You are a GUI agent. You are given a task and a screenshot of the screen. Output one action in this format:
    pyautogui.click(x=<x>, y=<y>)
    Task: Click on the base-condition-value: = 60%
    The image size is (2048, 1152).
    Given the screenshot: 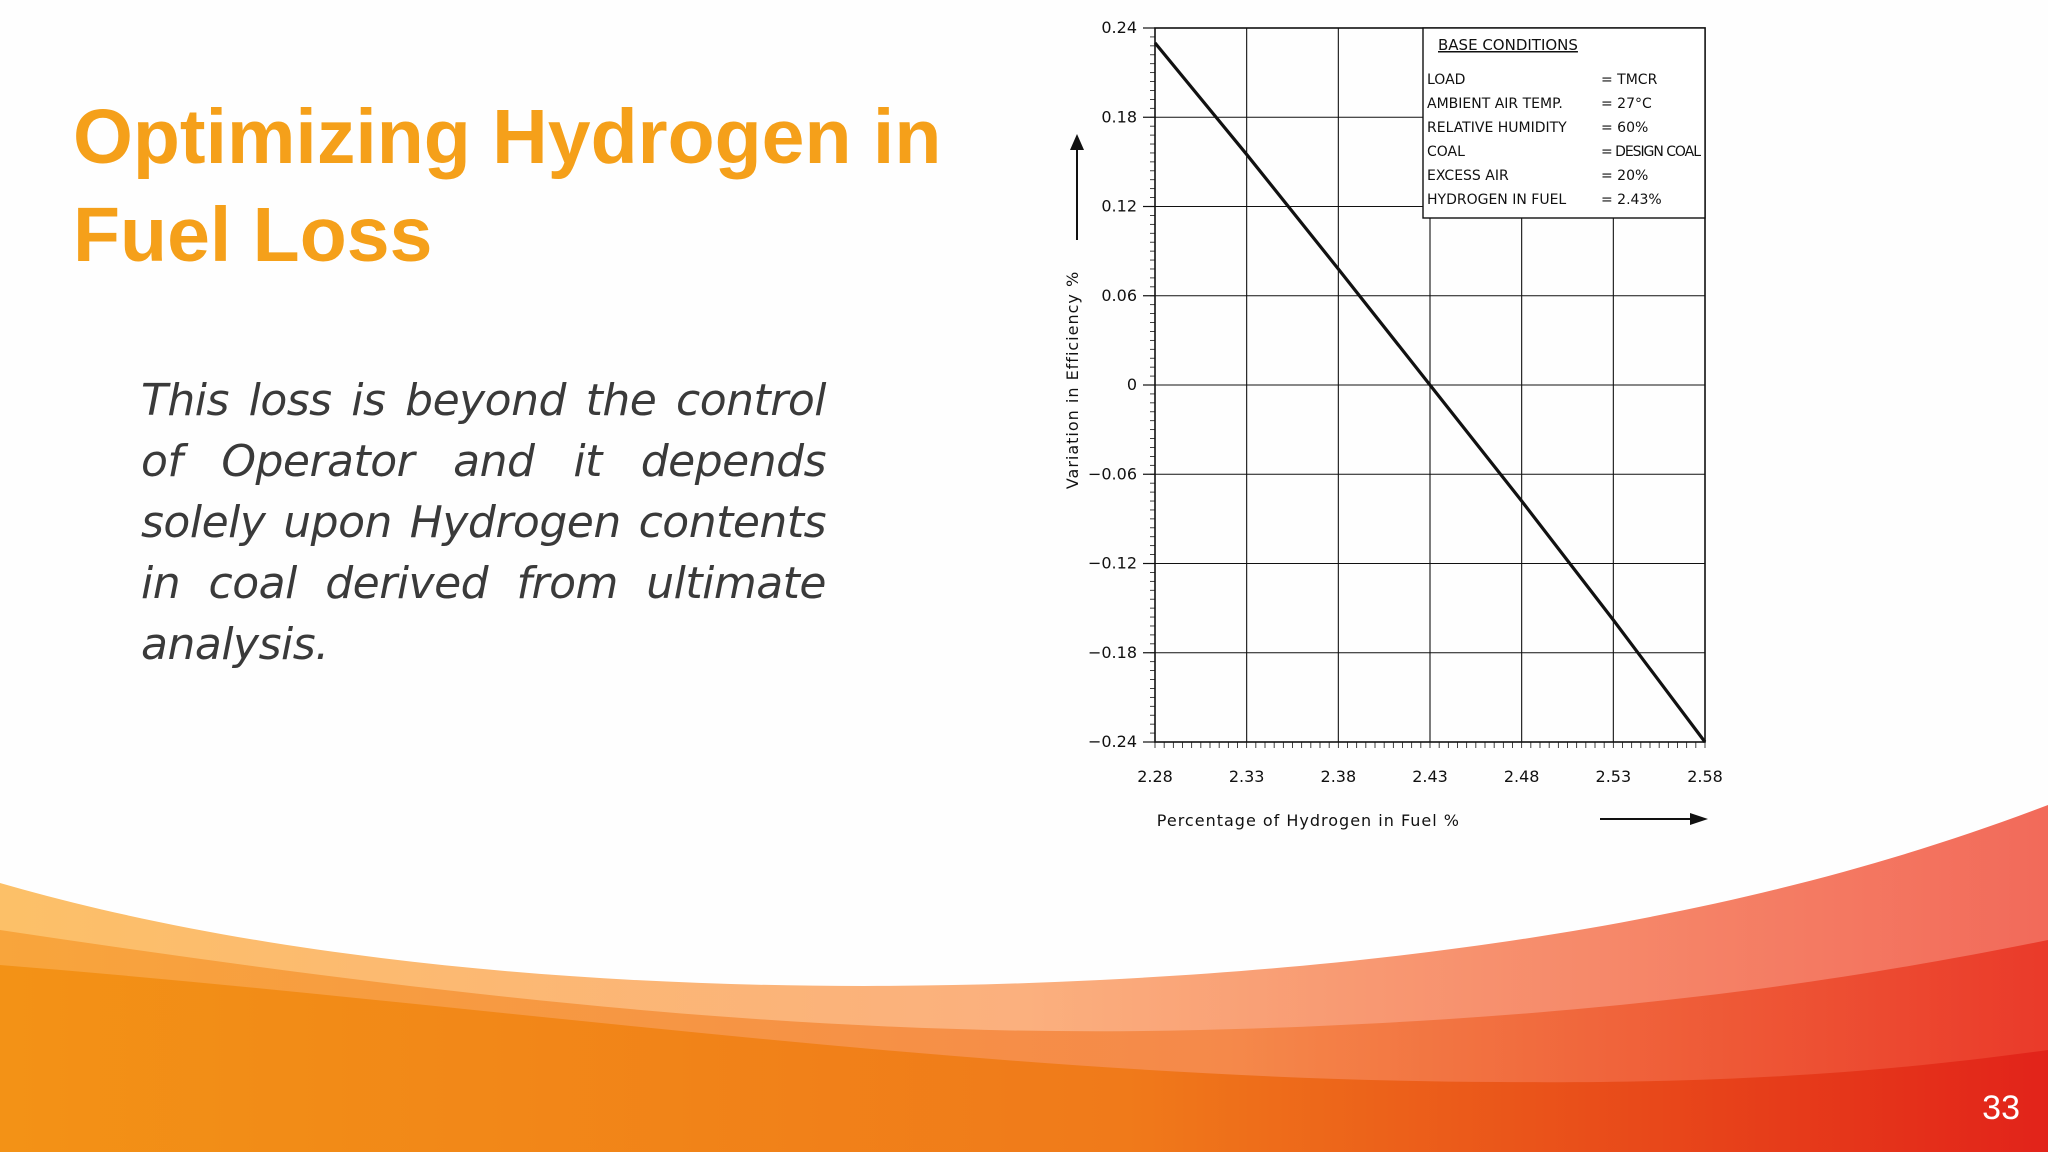 What is the action you would take?
    pyautogui.click(x=1624, y=128)
    